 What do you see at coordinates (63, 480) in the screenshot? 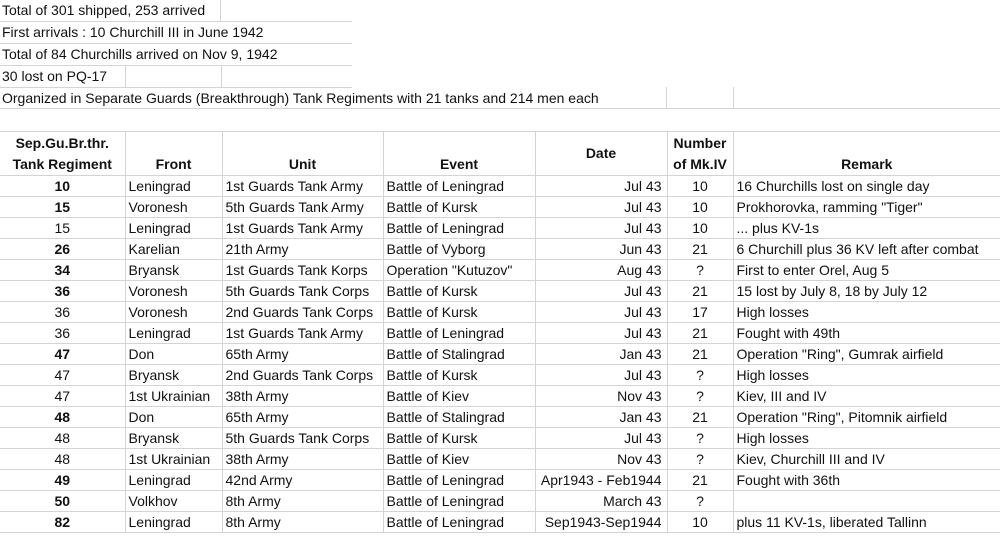
I see `cell-regiment: 49` at bounding box center [63, 480].